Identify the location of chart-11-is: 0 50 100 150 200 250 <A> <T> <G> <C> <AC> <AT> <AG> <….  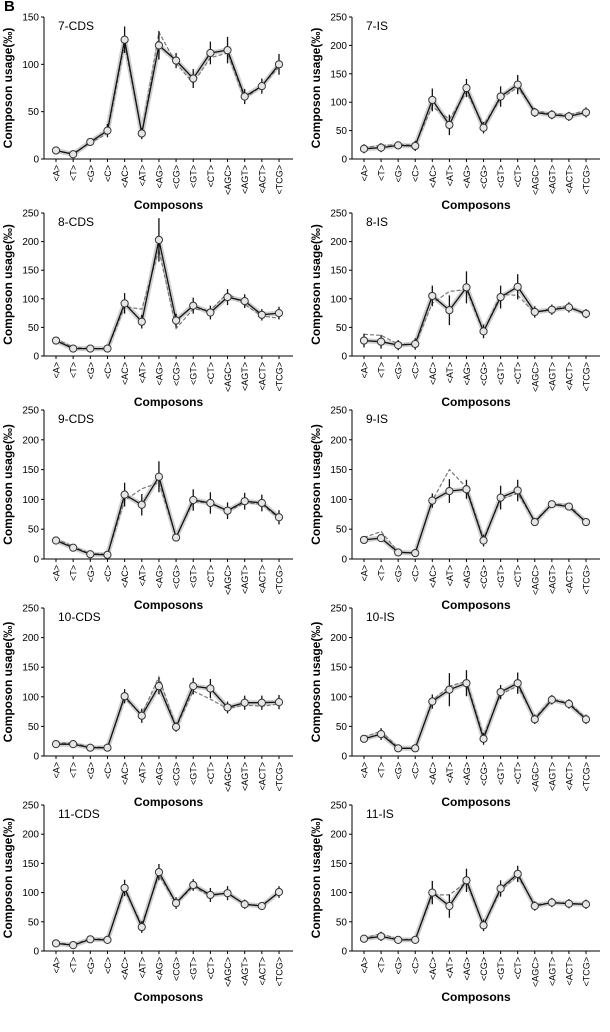
(454, 902).